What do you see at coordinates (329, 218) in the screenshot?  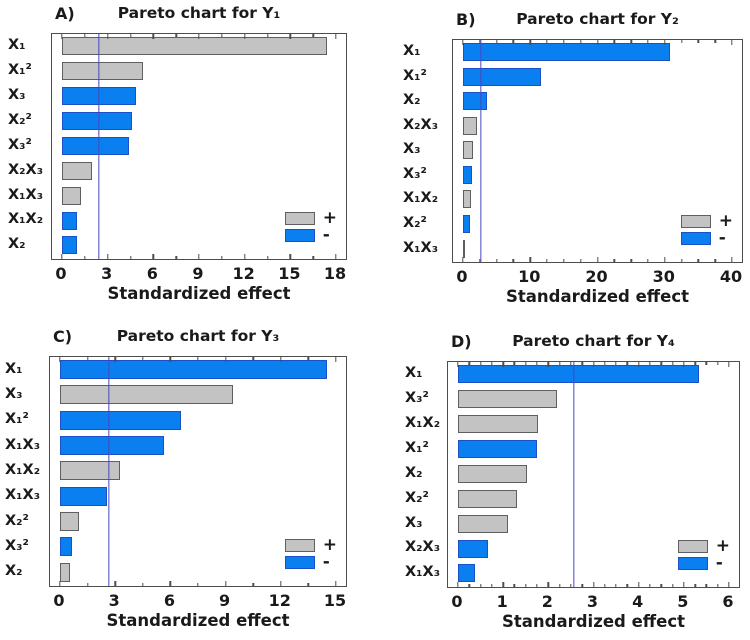 I see `positive-effect-label: +` at bounding box center [329, 218].